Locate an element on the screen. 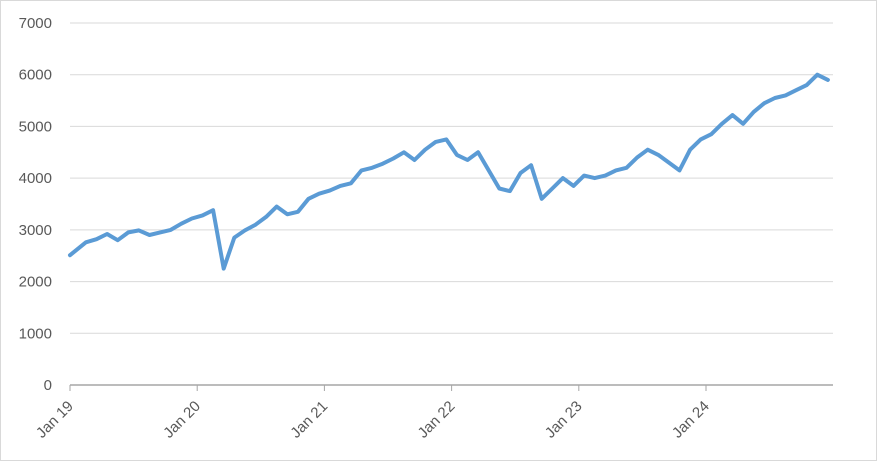 This screenshot has height=461, width=877. x-tick-label: Jan 23 is located at coordinates (564, 420).